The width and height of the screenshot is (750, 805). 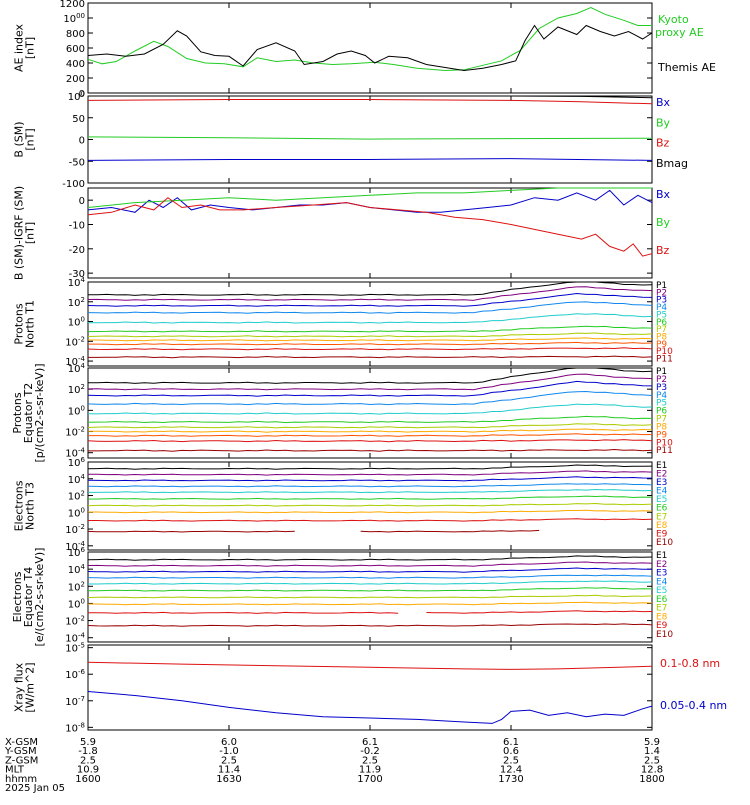 What do you see at coordinates (82, 201) in the screenshot?
I see `y-tick-label: 0` at bounding box center [82, 201].